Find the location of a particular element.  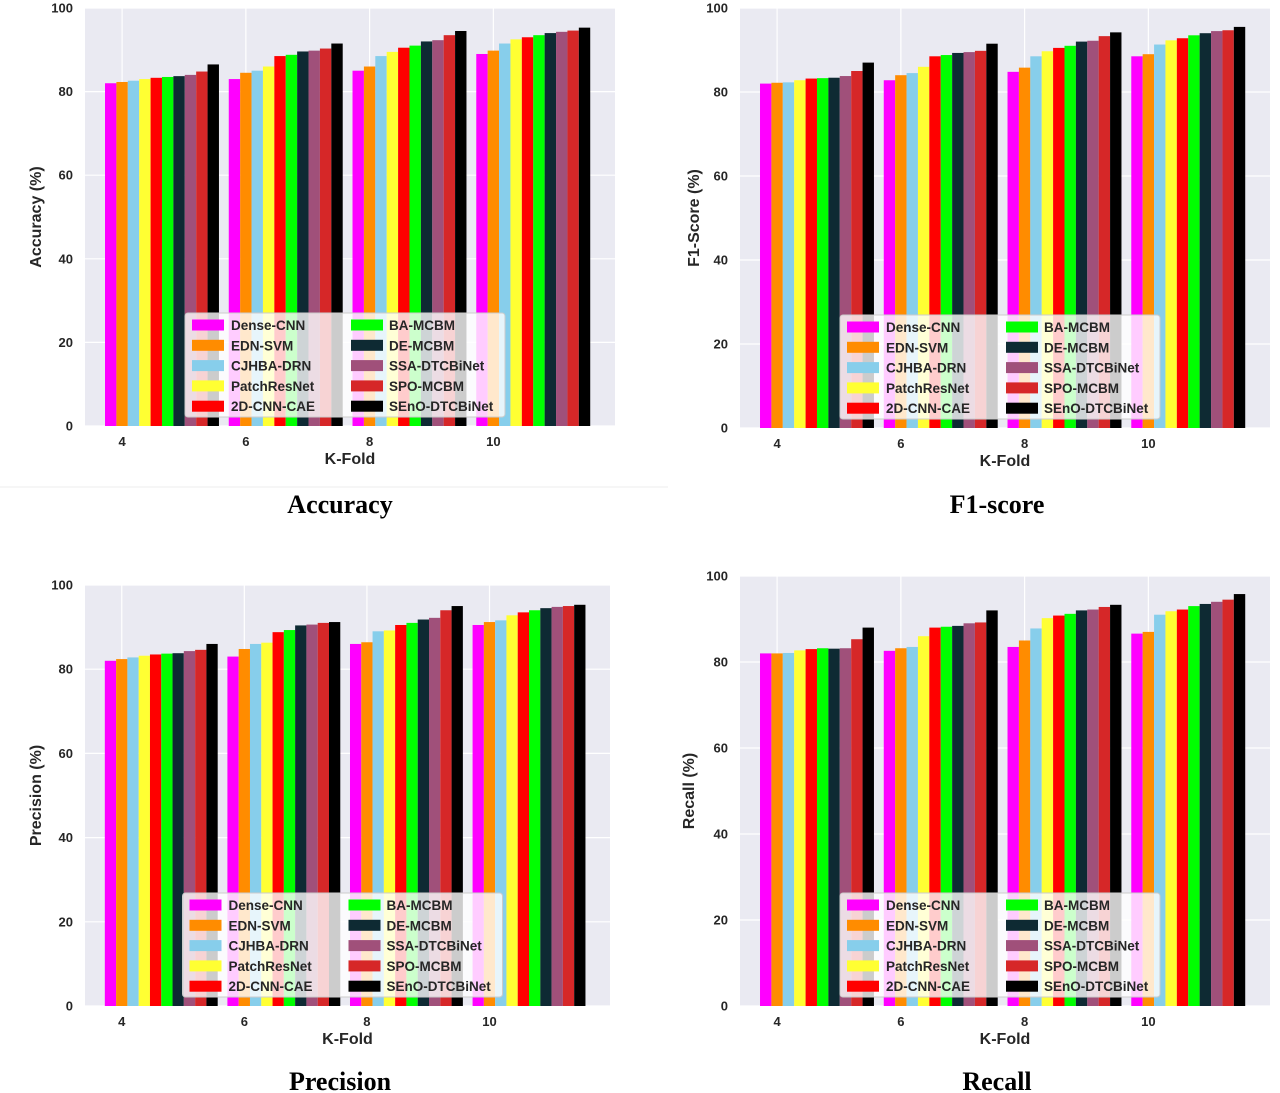

bar-f1-score-k6-patchresnet is located at coordinates (923, 247).